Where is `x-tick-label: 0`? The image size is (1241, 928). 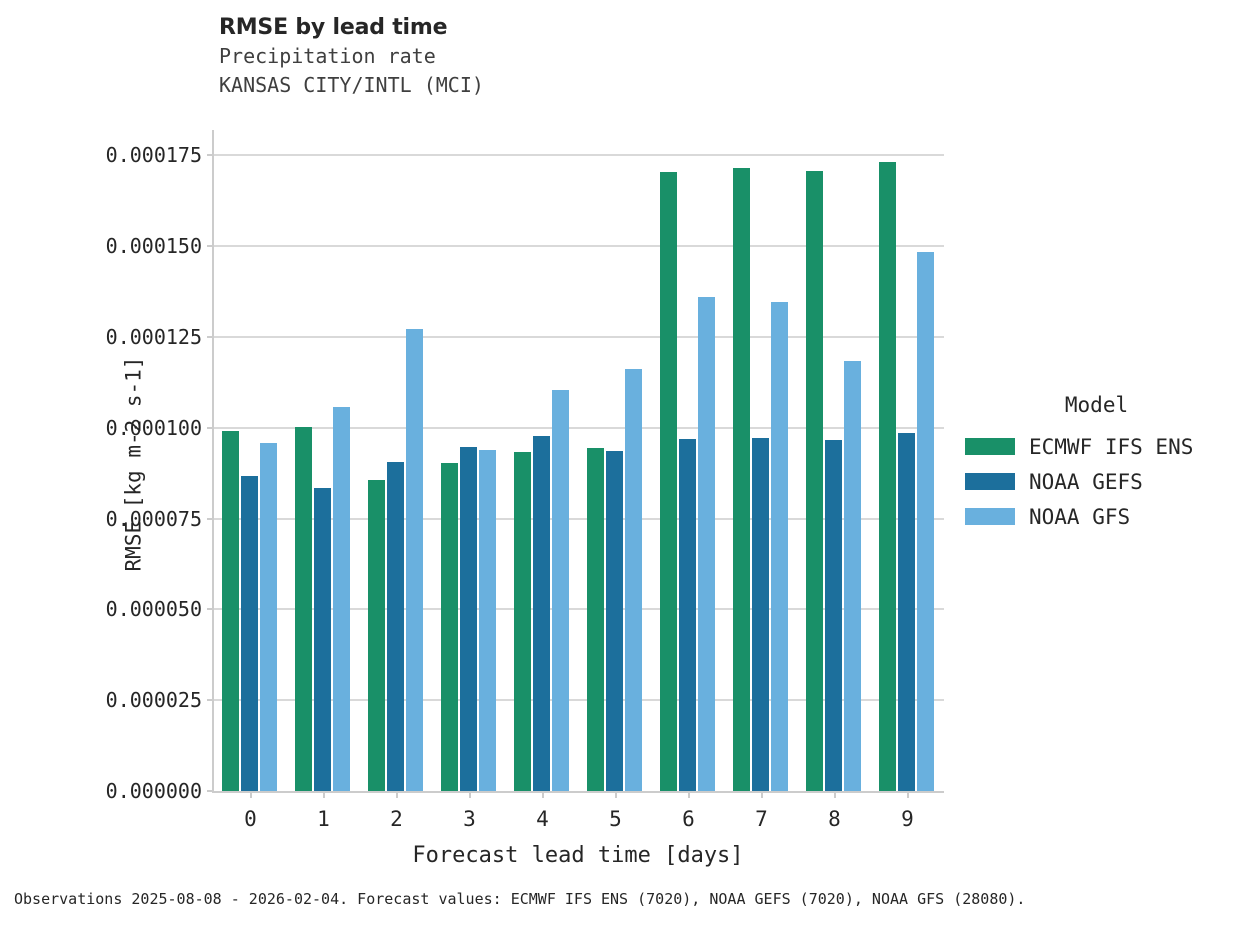
x-tick-label: 0 is located at coordinates (250, 819).